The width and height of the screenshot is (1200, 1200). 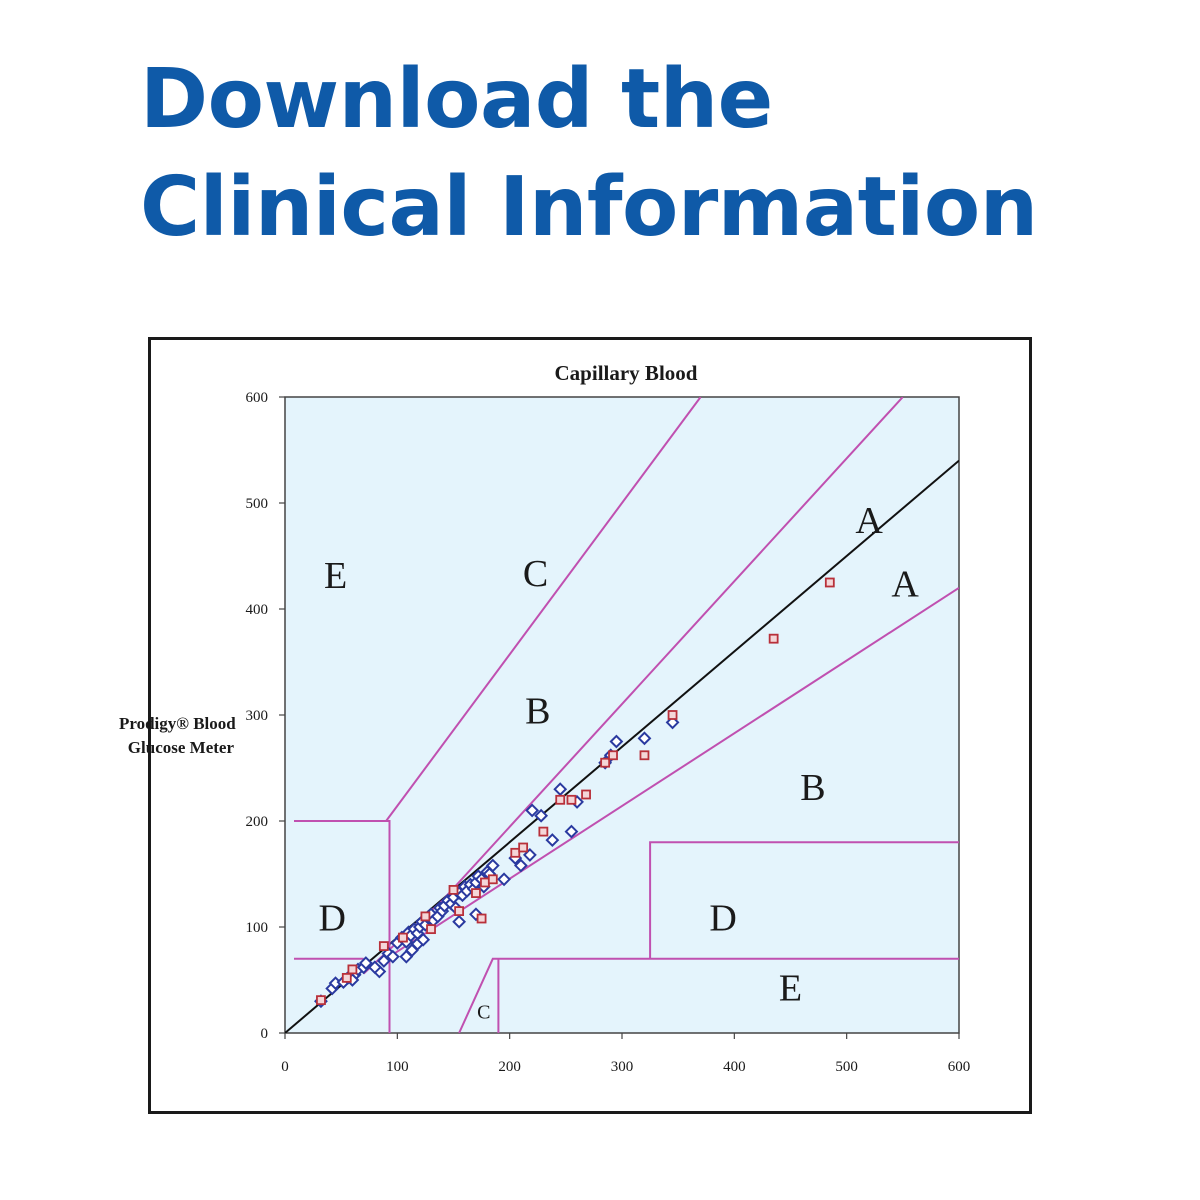 I want to click on y-tick-label: 0, so click(x=265, y=1034).